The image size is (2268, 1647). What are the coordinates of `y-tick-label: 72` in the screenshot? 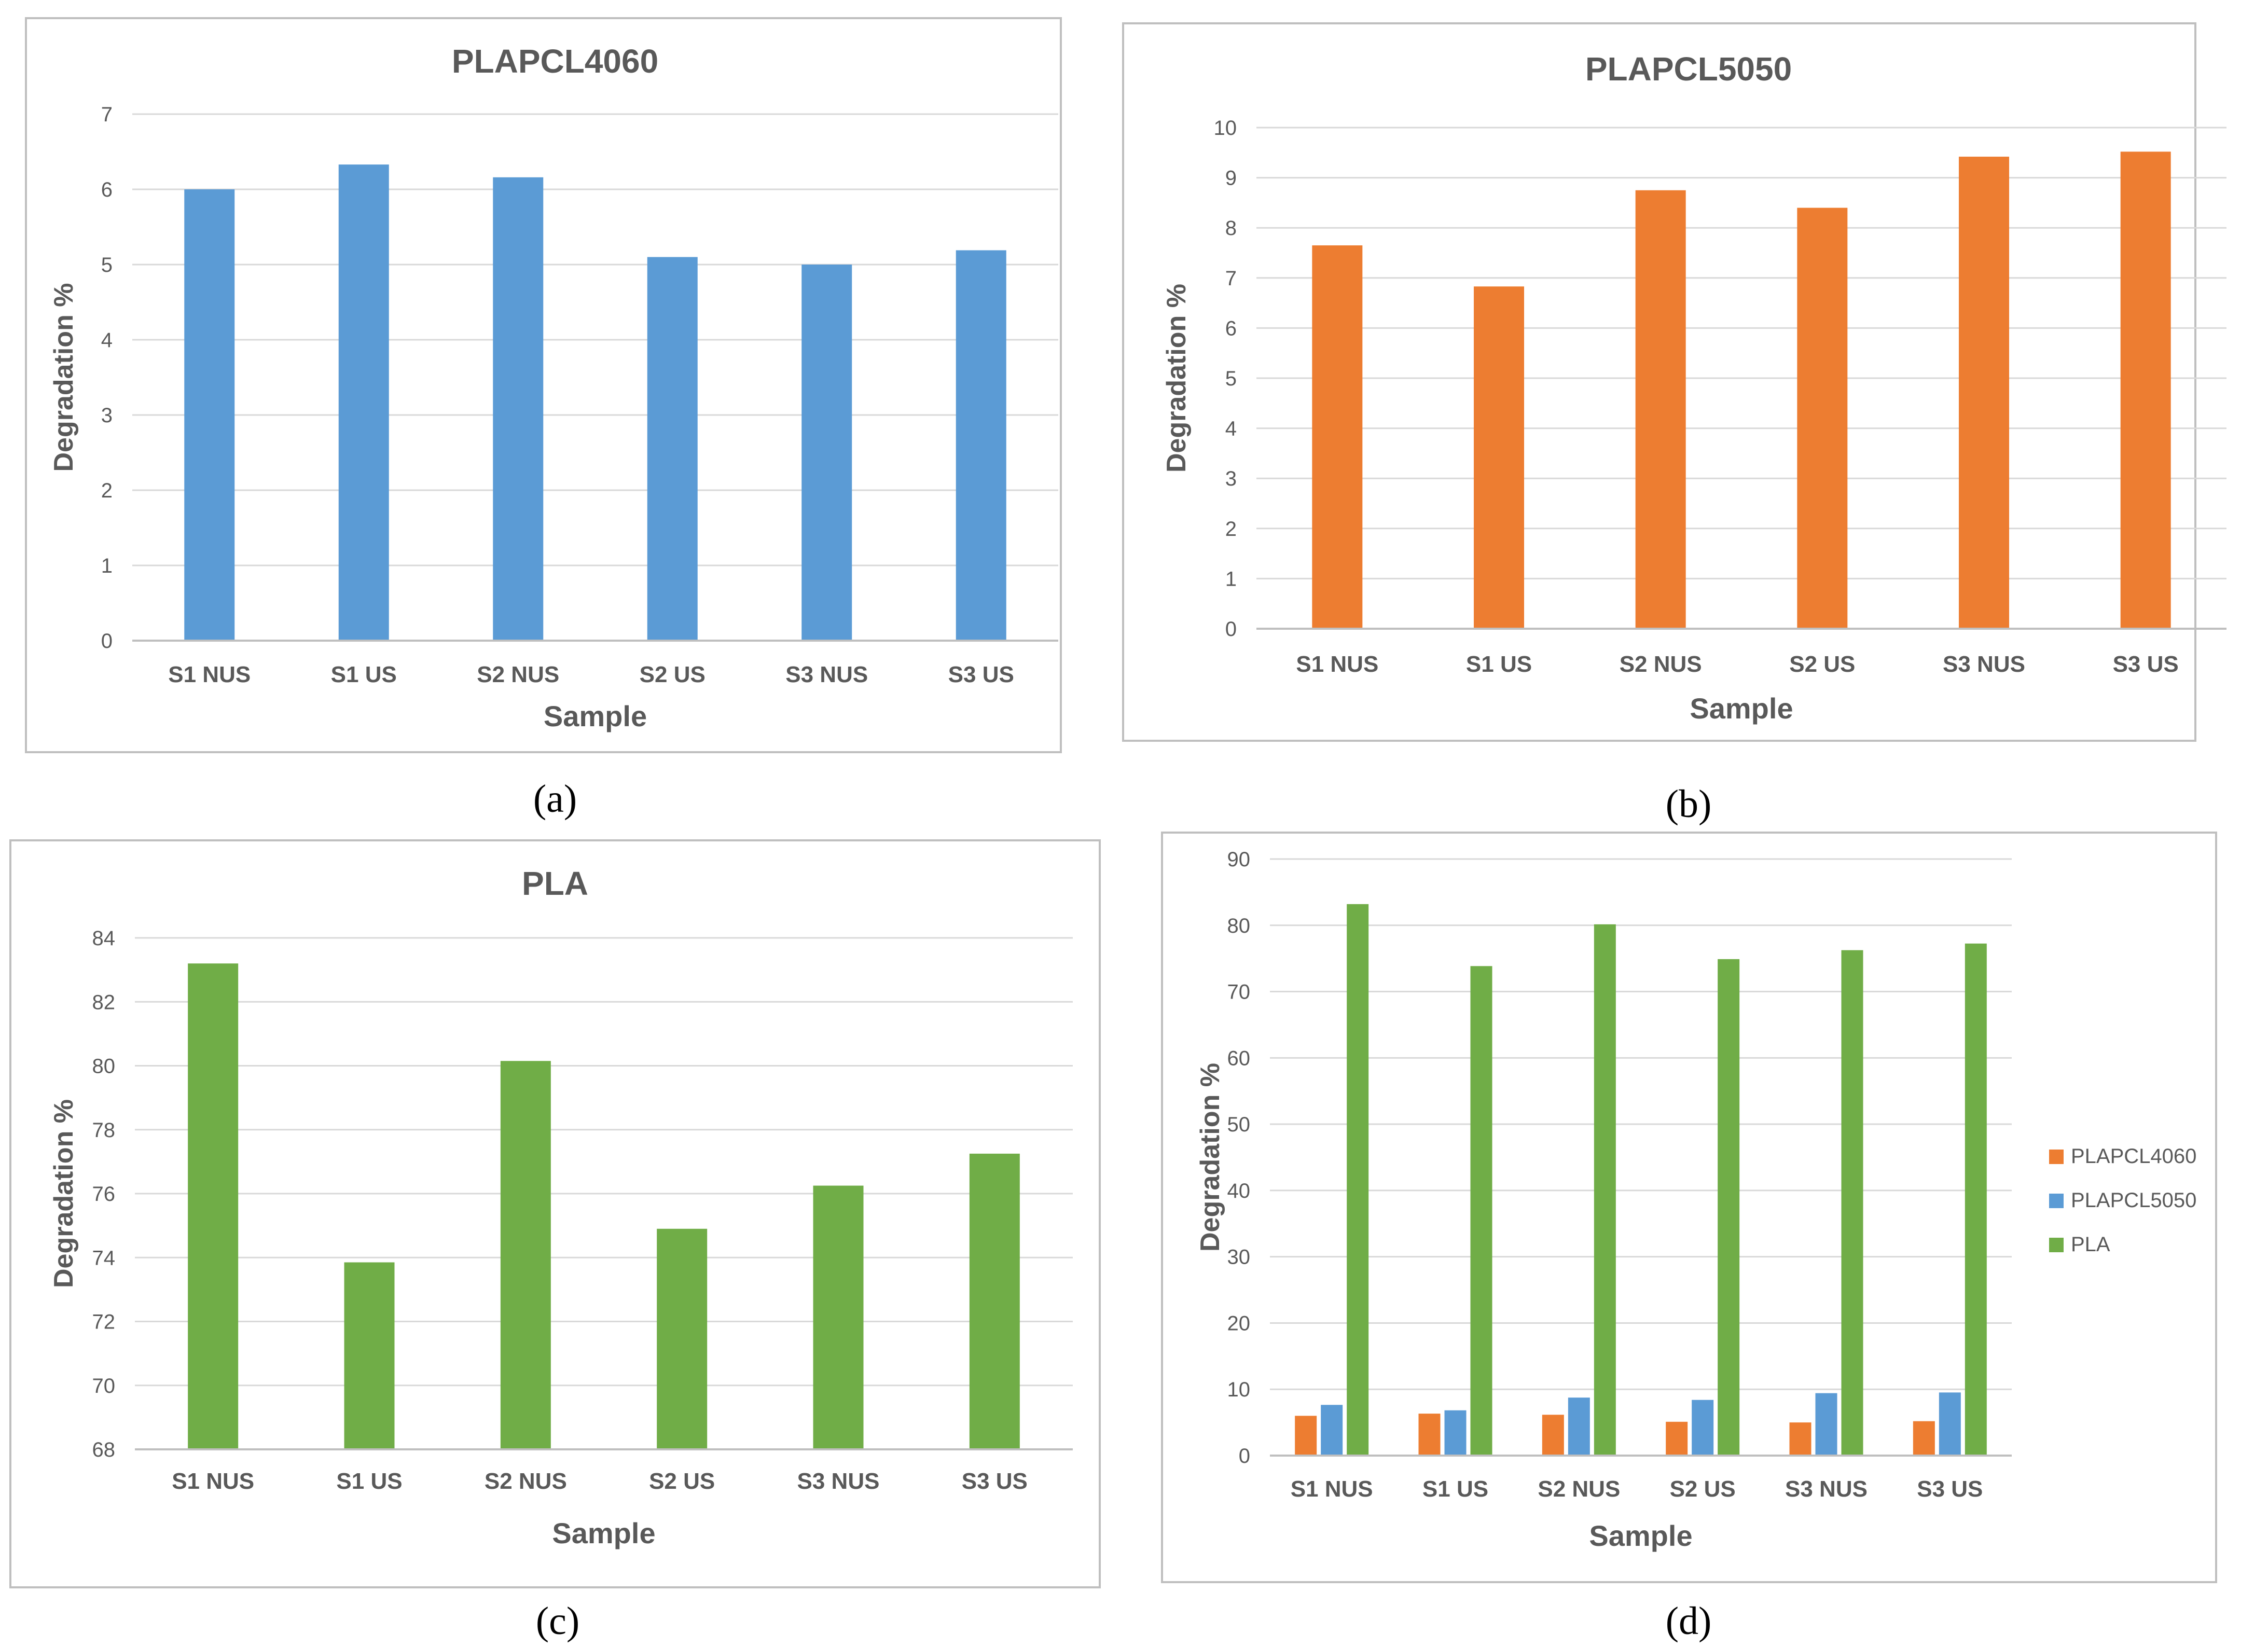 It's located at (104, 1323).